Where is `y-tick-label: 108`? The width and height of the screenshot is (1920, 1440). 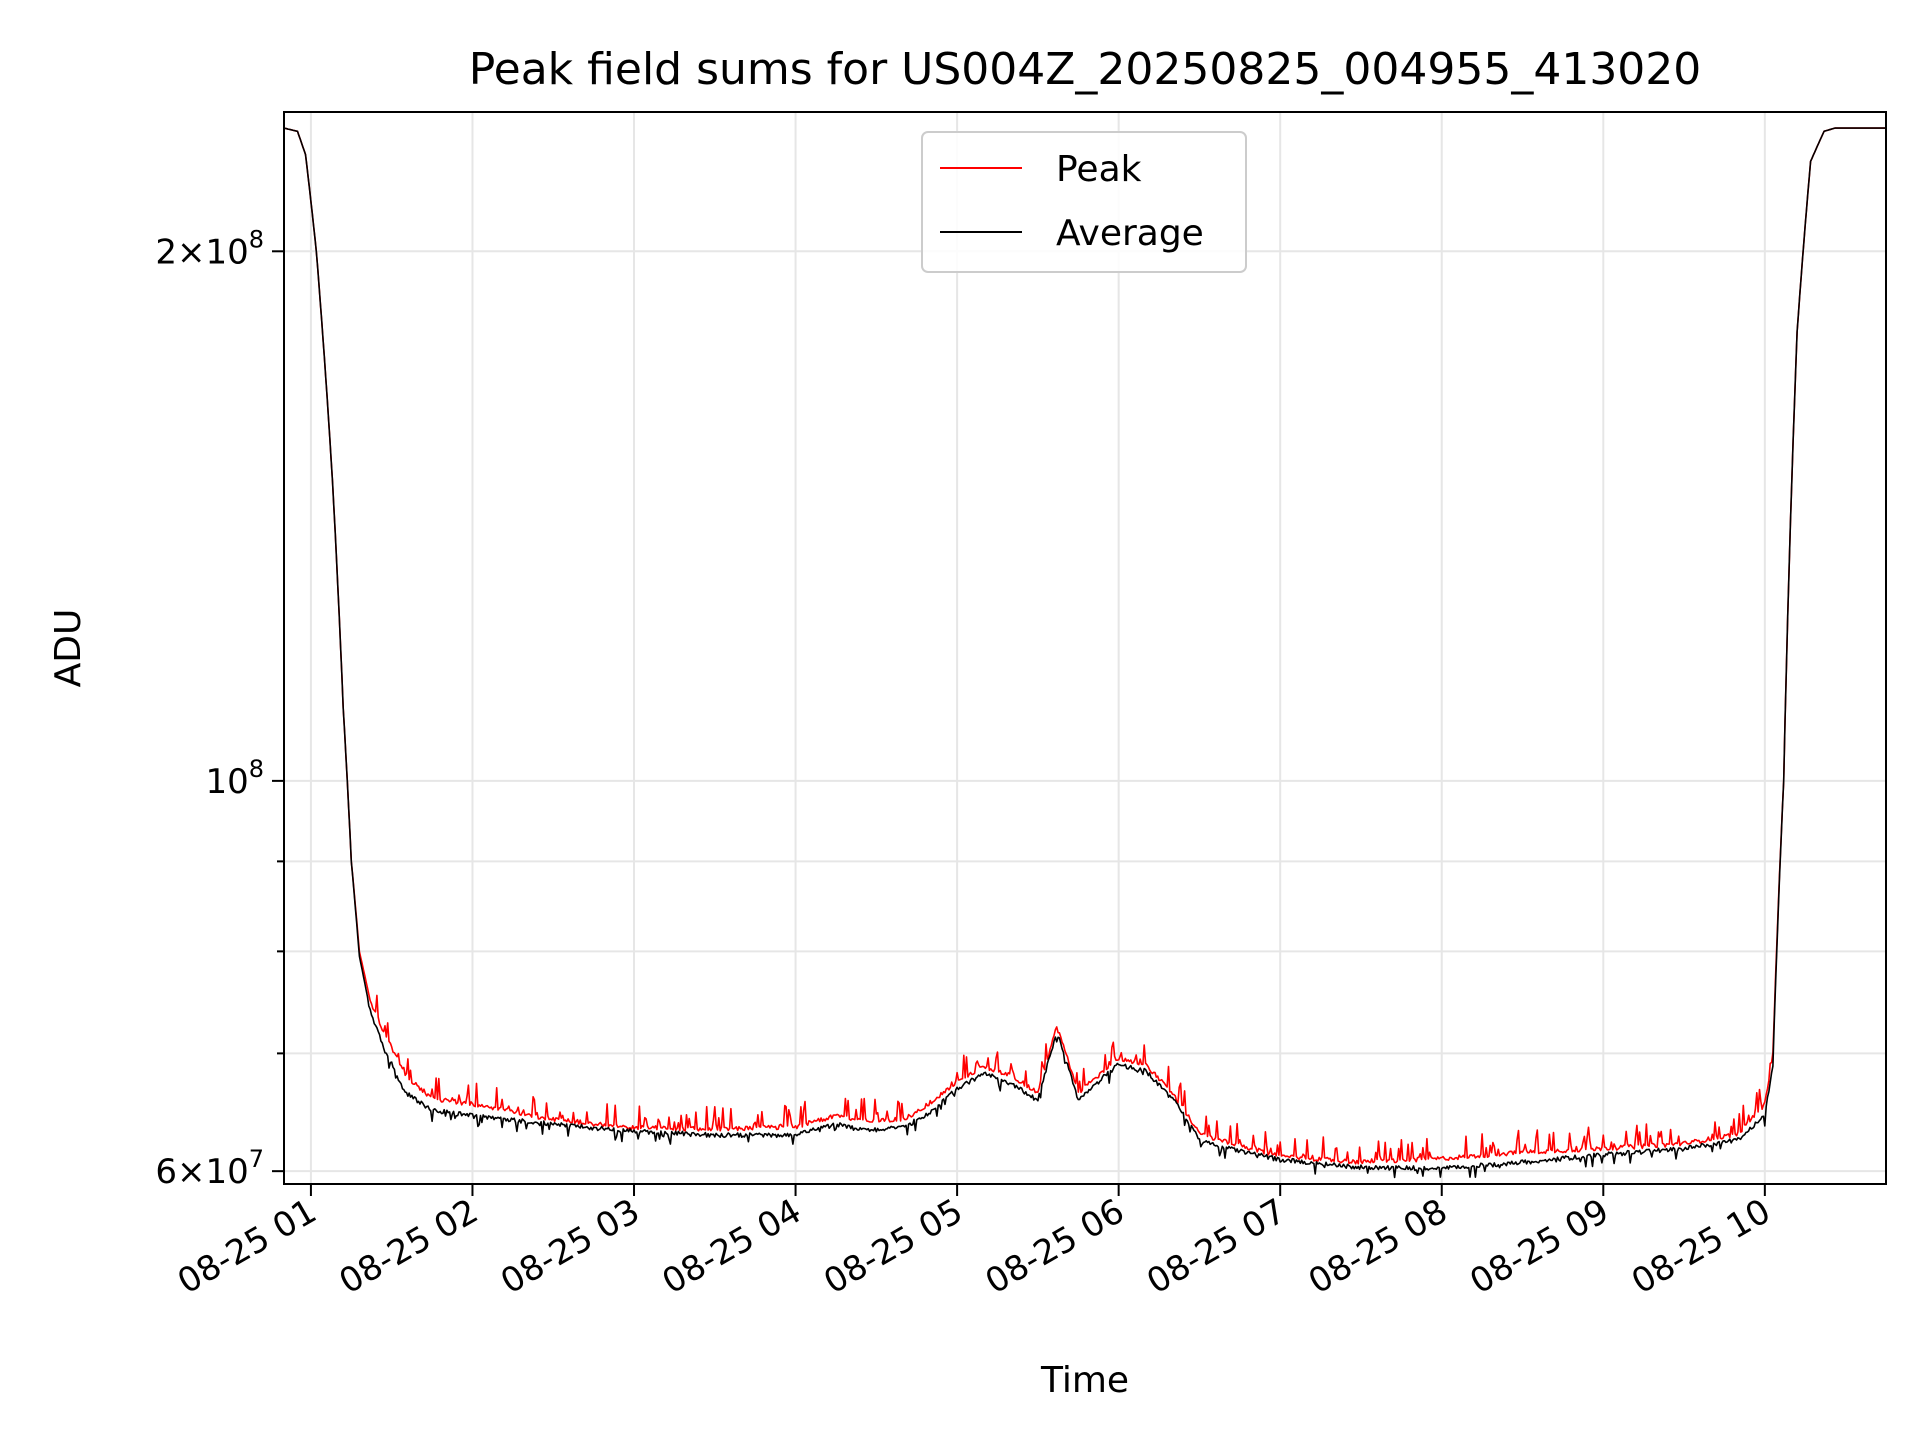 y-tick-label: 108 is located at coordinates (234, 778).